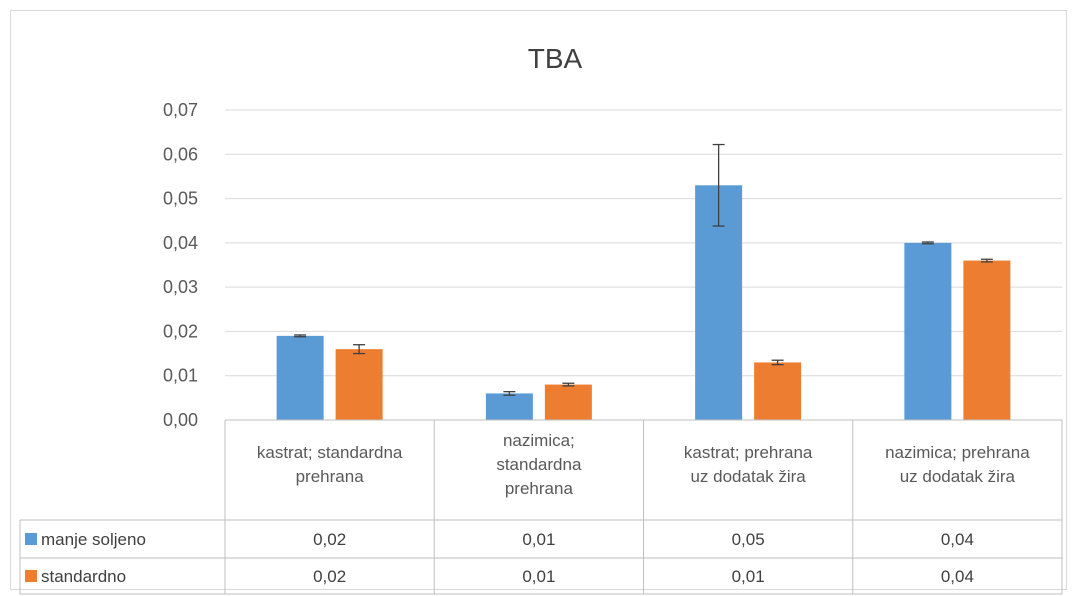 Image resolution: width=1077 pixels, height=596 pixels. What do you see at coordinates (180, 154) in the screenshot?
I see `y-tick-label: 0,06` at bounding box center [180, 154].